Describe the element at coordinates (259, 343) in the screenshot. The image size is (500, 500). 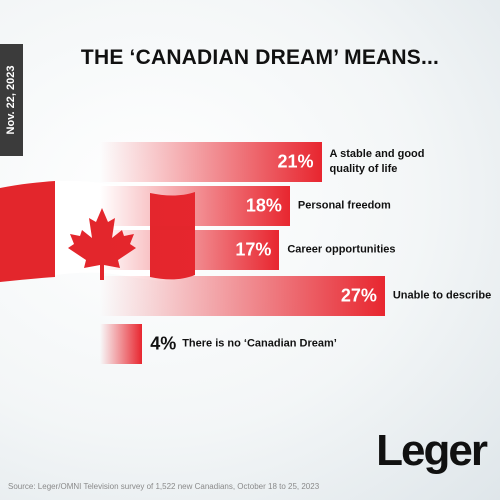
I see `category-label: There is no ‘Canadian Dream’` at that location.